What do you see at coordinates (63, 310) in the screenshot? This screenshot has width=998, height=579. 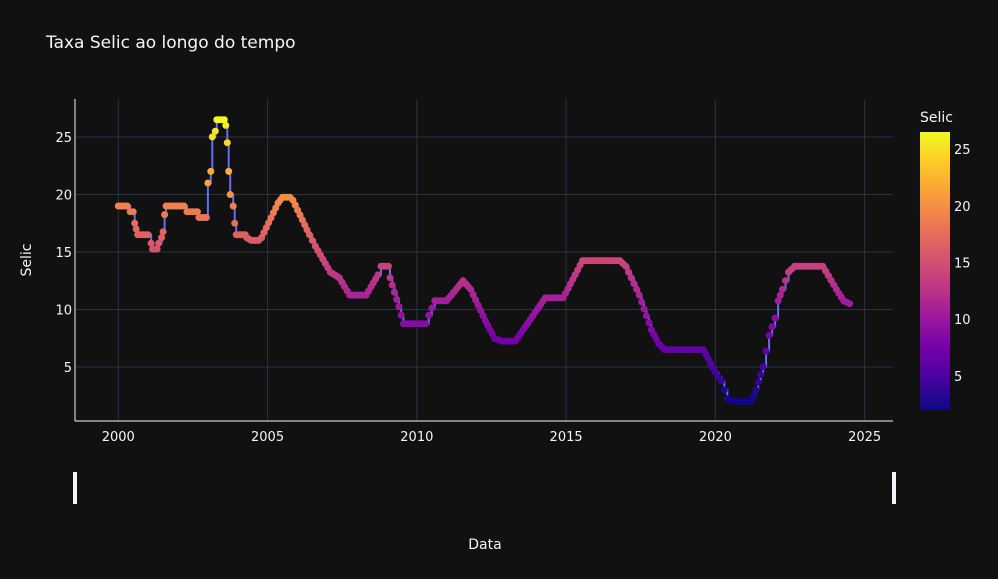 I see `y-tick-label: 10` at bounding box center [63, 310].